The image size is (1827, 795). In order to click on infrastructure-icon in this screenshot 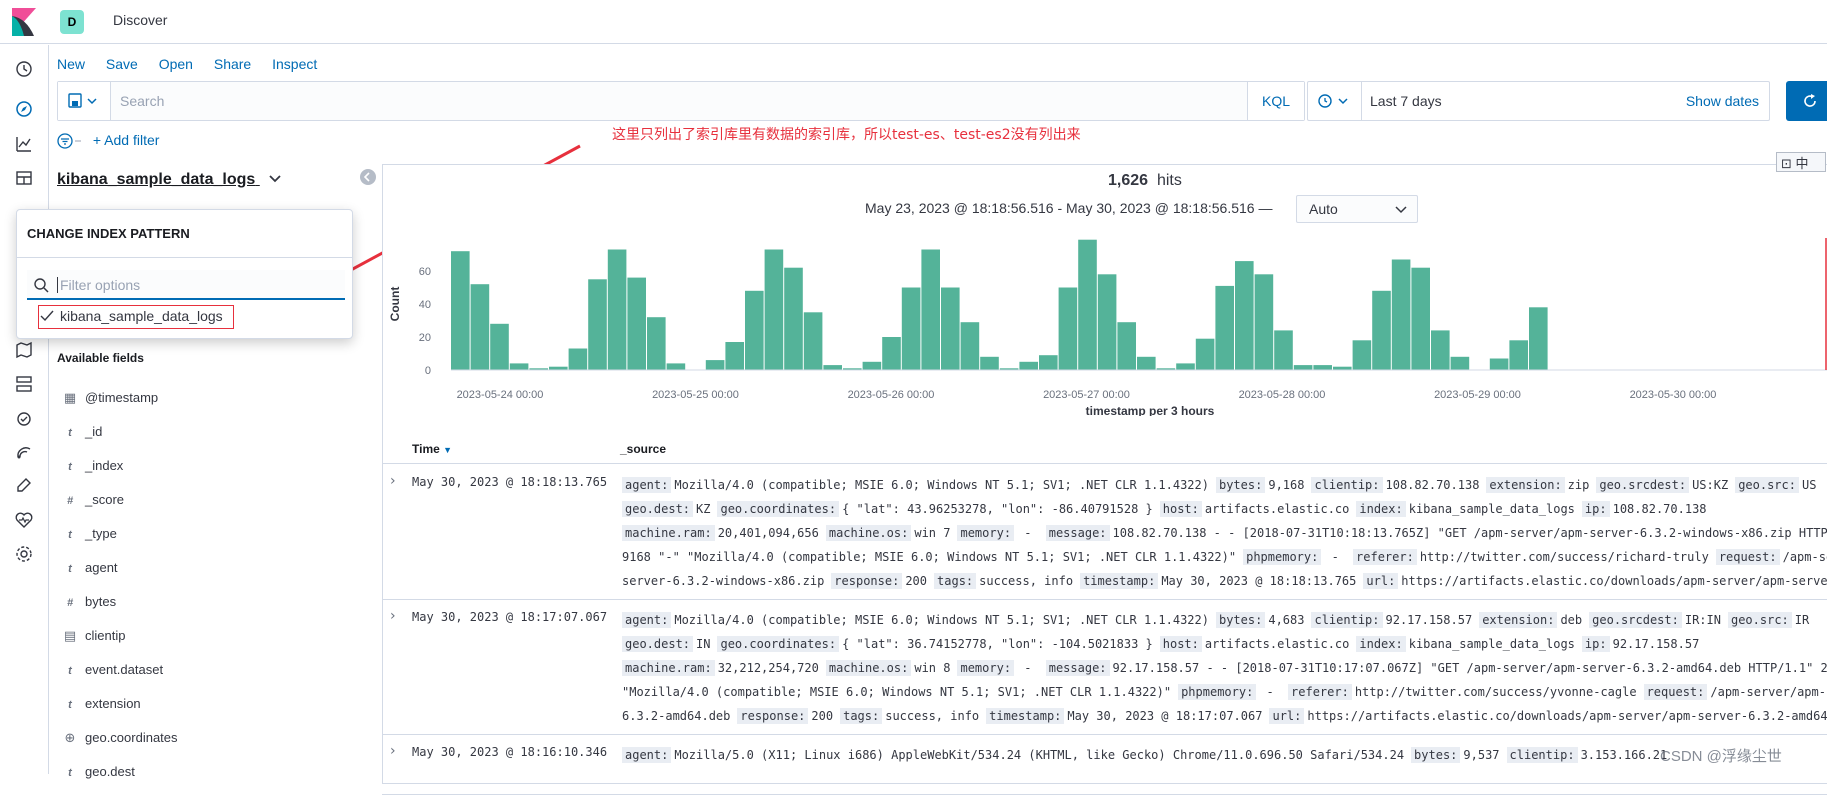, I will do `click(24, 385)`.